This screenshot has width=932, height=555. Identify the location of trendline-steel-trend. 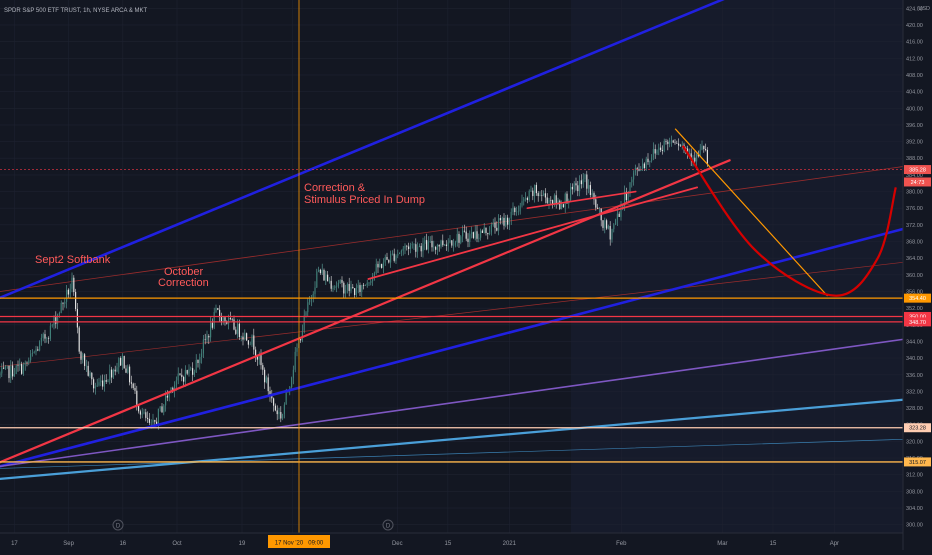
(452, 439).